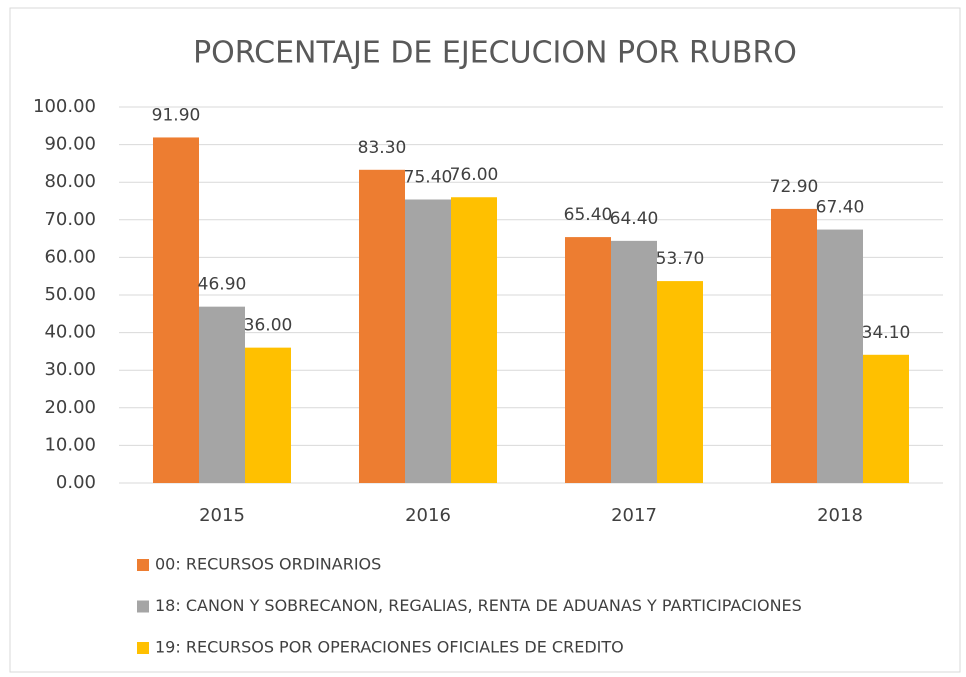 This screenshot has height=677, width=966. I want to click on data-label: 65.40, so click(588, 215).